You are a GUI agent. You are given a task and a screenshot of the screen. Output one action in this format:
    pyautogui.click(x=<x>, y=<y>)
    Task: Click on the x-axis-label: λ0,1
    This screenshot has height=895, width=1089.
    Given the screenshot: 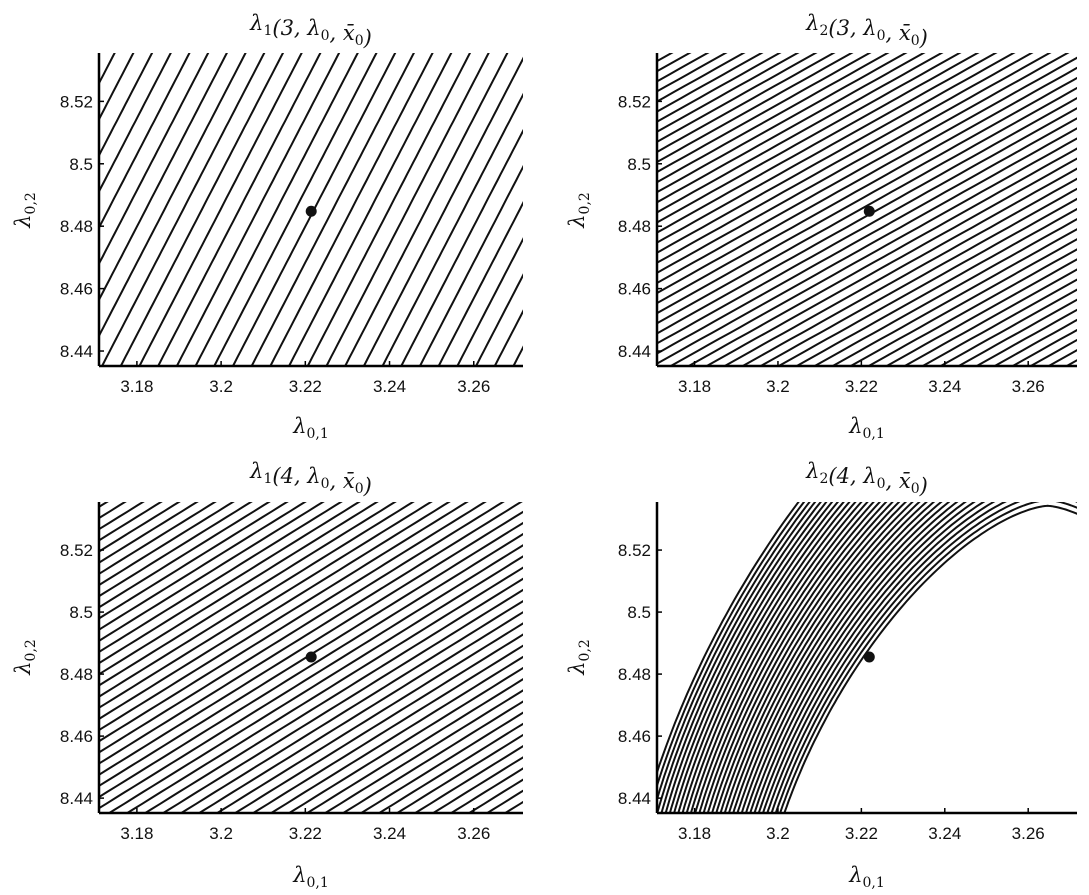 What is the action you would take?
    pyautogui.click(x=866, y=877)
    